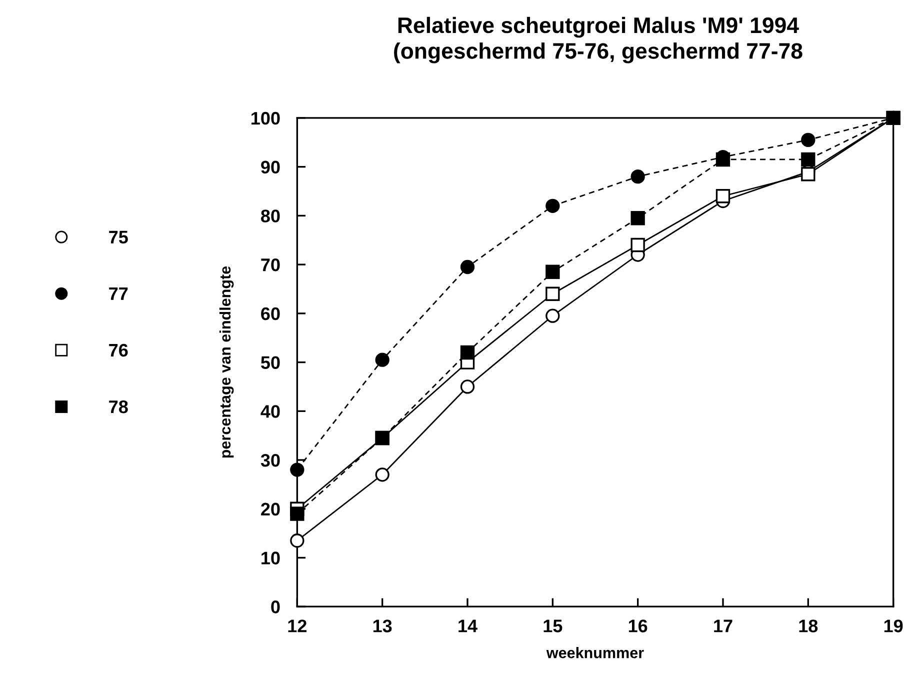 The image size is (906, 674). I want to click on legend-label: 77, so click(118, 293).